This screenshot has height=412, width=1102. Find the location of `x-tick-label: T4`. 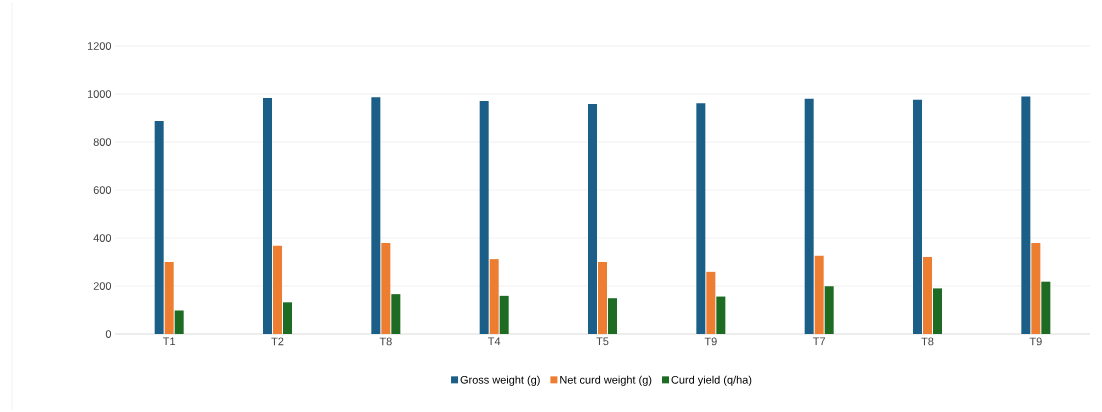

x-tick-label: T4 is located at coordinates (494, 341).